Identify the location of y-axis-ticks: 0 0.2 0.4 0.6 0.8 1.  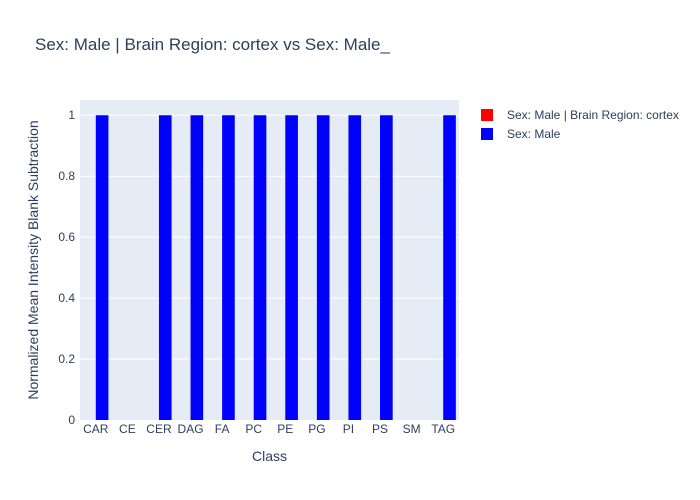
(66, 267).